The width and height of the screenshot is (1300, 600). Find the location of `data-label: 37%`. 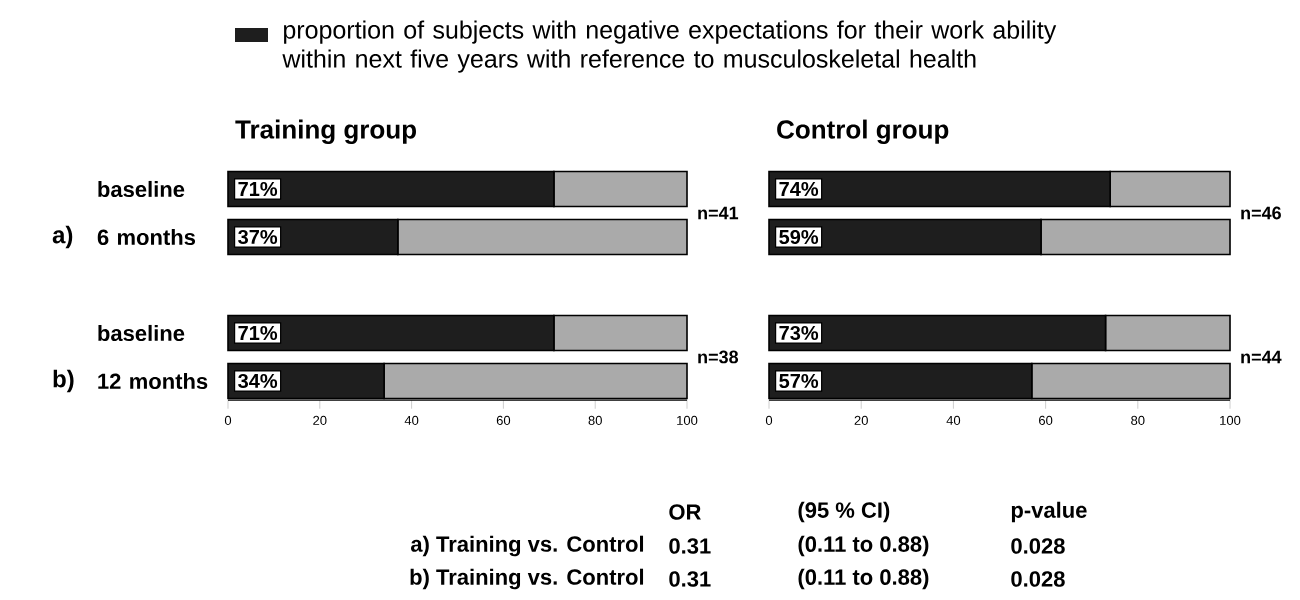

data-label: 37% is located at coordinates (258, 237).